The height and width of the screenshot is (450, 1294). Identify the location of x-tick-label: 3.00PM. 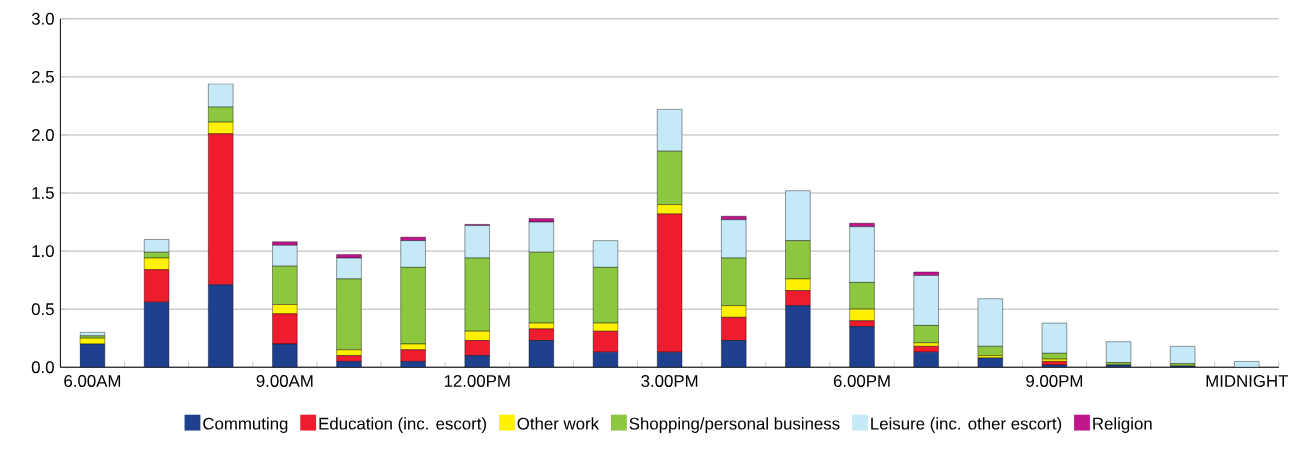
(669, 380).